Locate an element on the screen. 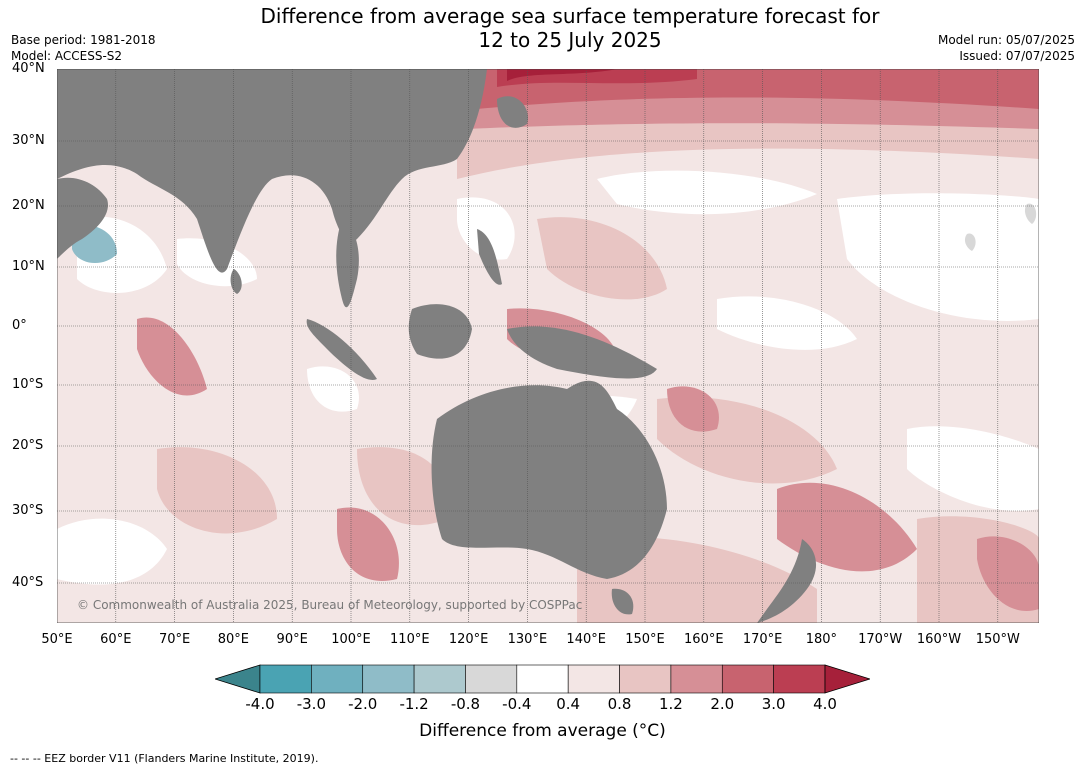  latitude-label: 10°N is located at coordinates (28, 266).